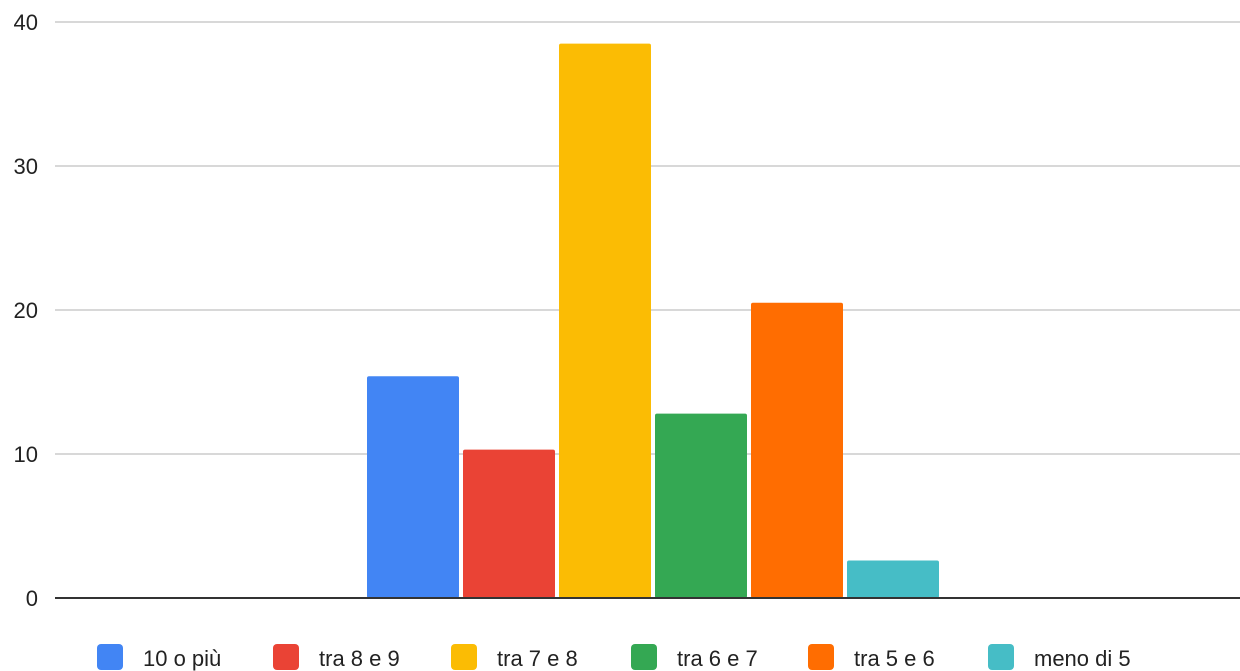  I want to click on legend-item: tra 7 e 8, so click(514, 657).